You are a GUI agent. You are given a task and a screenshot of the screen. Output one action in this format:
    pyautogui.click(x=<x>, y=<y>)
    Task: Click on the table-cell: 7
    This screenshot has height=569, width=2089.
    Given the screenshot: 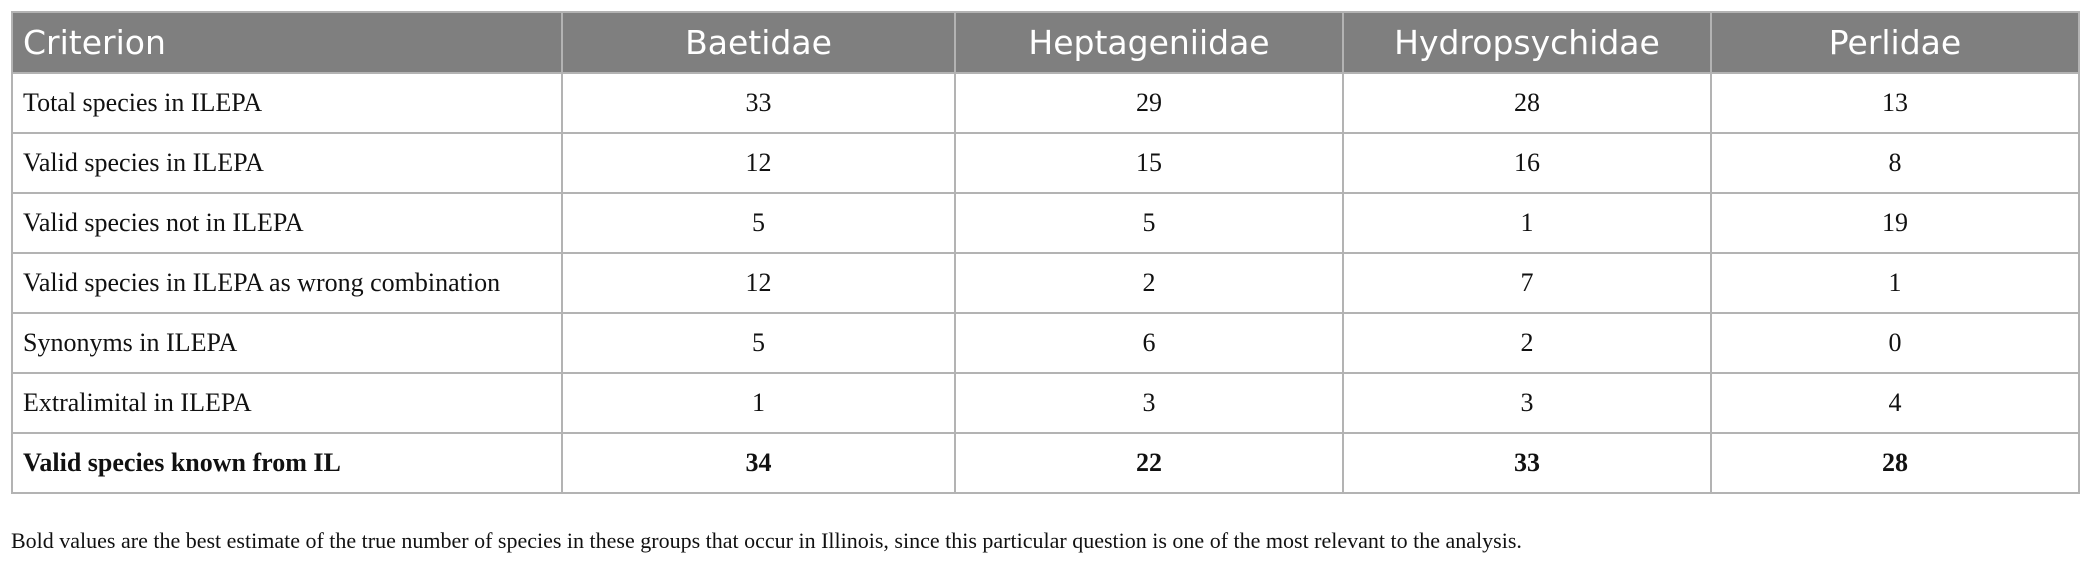 What is the action you would take?
    pyautogui.click(x=1527, y=283)
    